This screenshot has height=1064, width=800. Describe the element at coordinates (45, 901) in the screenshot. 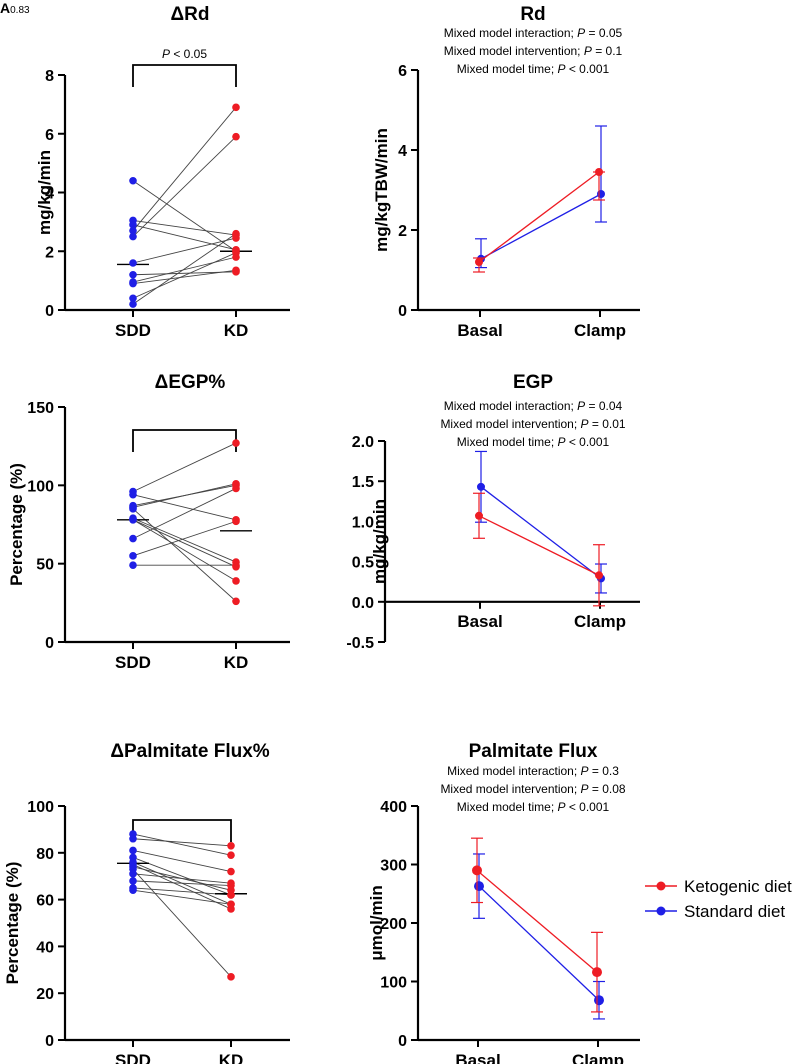

I see `y-tick-label: 60` at that location.